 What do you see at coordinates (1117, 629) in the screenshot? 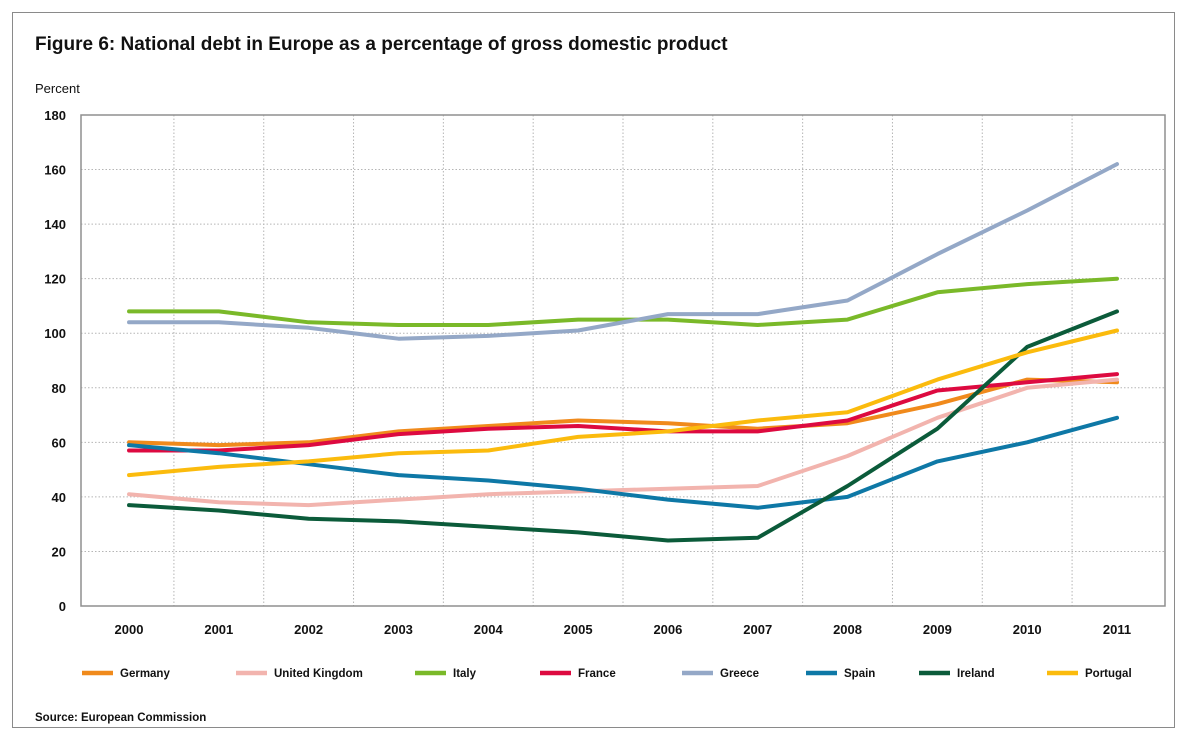
I see `x-tick-label: 2011` at bounding box center [1117, 629].